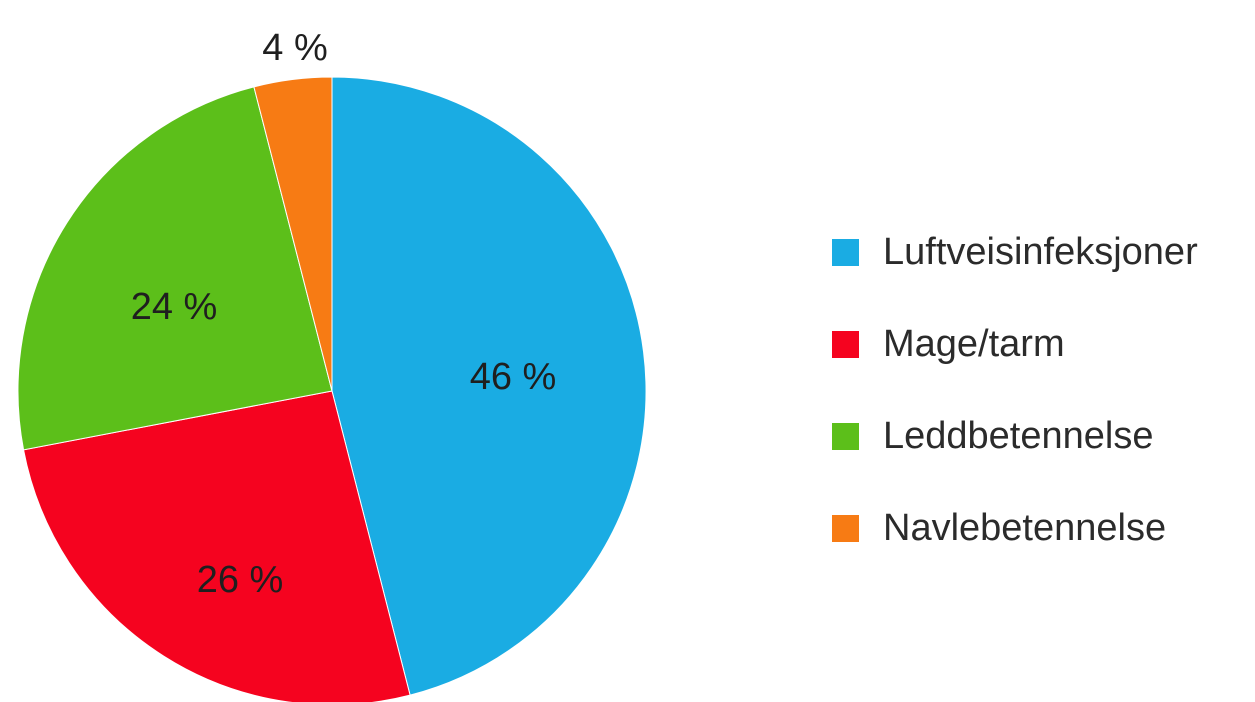 This screenshot has height=702, width=1255. I want to click on legend-swatch-leddbetennelse, so click(845, 436).